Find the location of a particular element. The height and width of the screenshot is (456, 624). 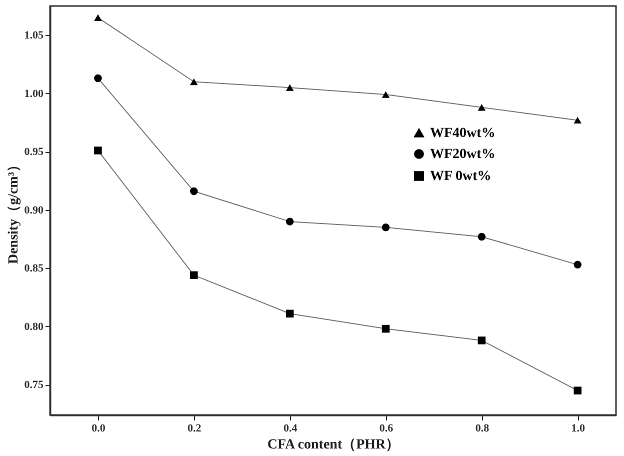

legend-label: WF 0wt% is located at coordinates (461, 176).